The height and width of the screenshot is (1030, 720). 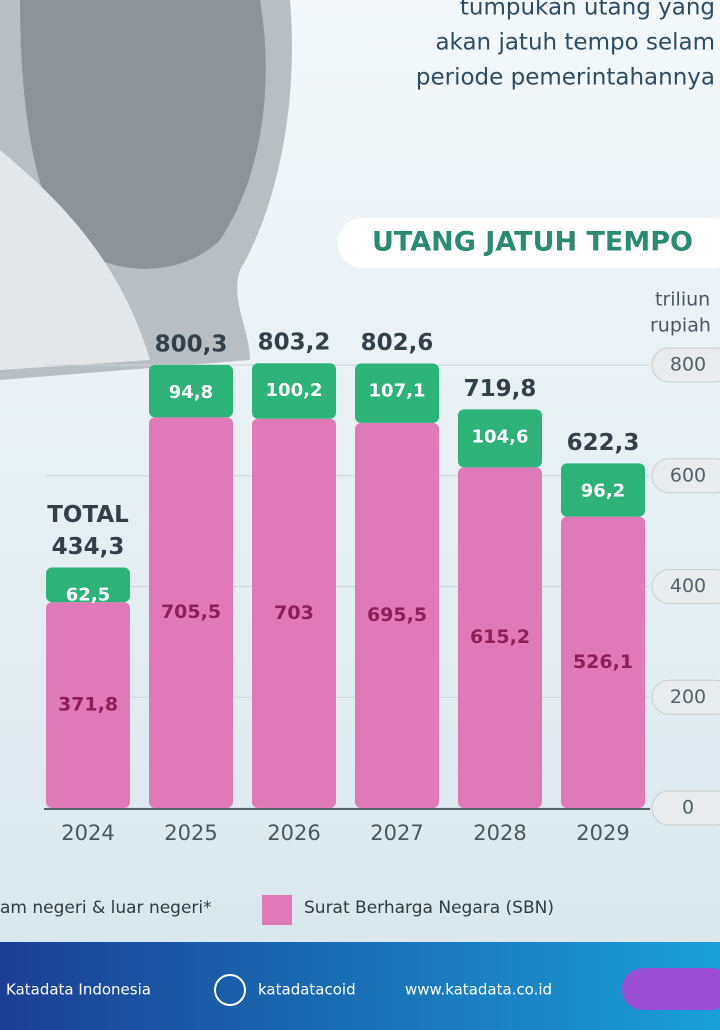 I want to click on footer-url: www.katadata.co.id, so click(x=478, y=990).